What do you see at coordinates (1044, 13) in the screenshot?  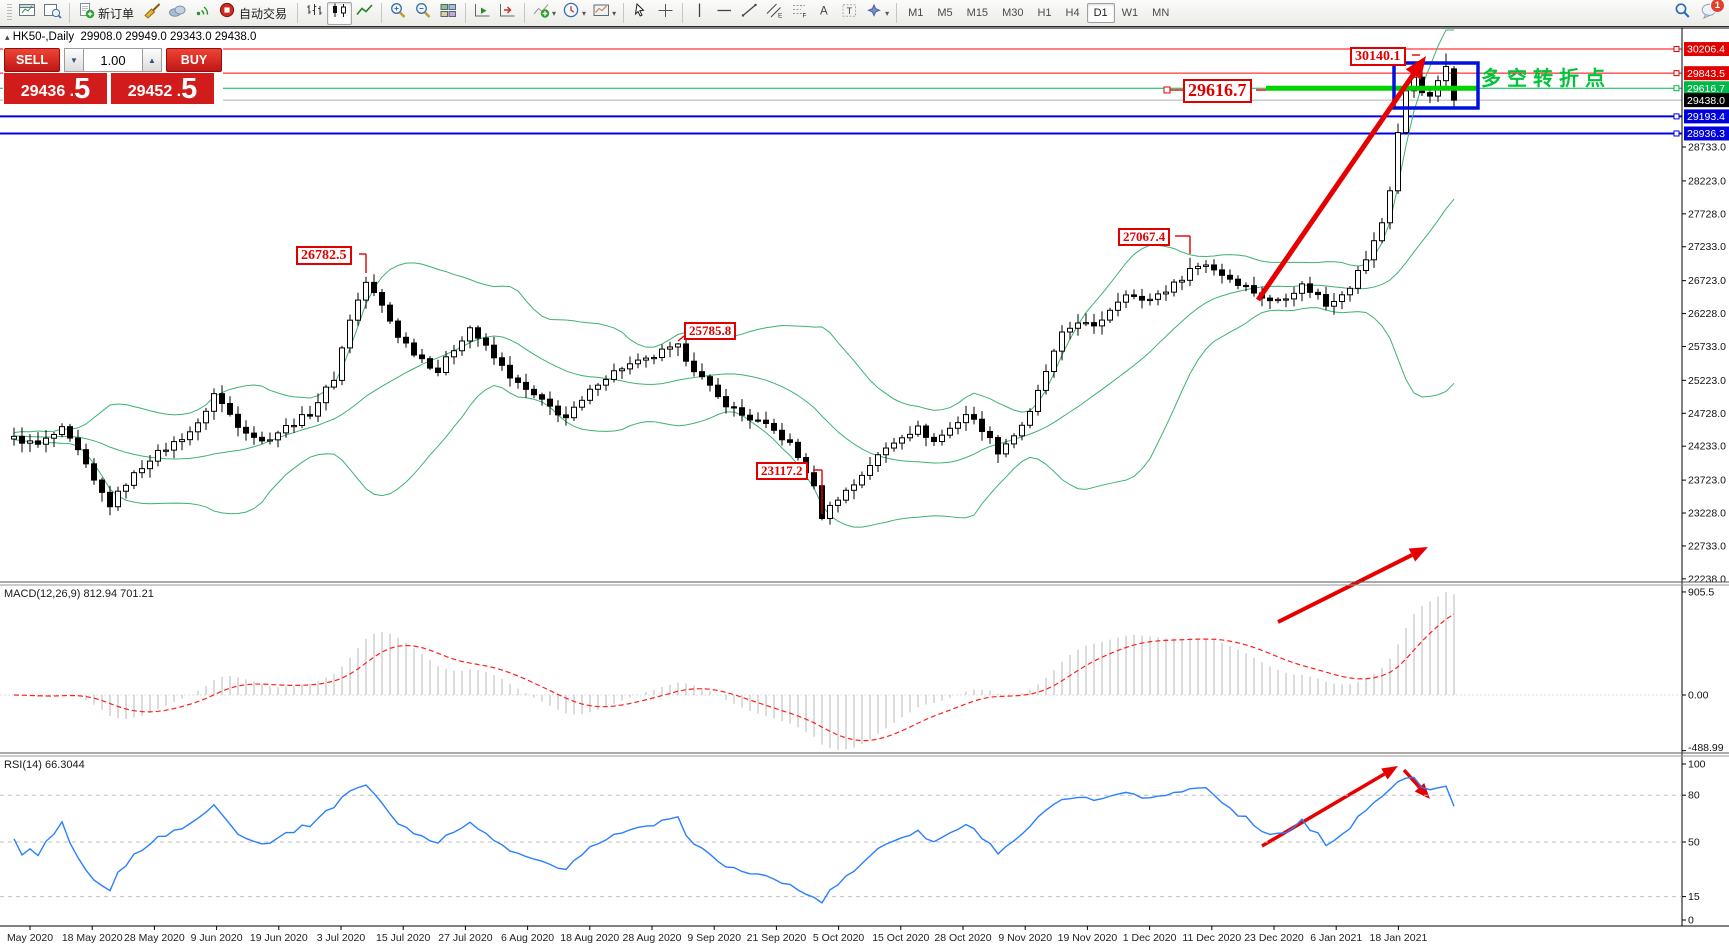 I see `timeframe-h1-button: H1` at bounding box center [1044, 13].